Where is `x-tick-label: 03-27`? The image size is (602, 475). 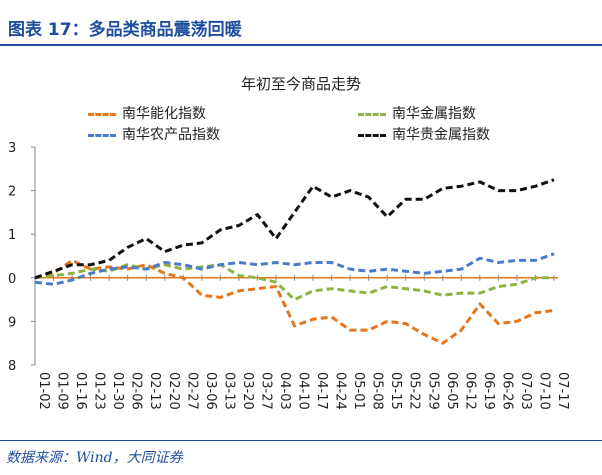 x-tick-label: 03-27 is located at coordinates (265, 391).